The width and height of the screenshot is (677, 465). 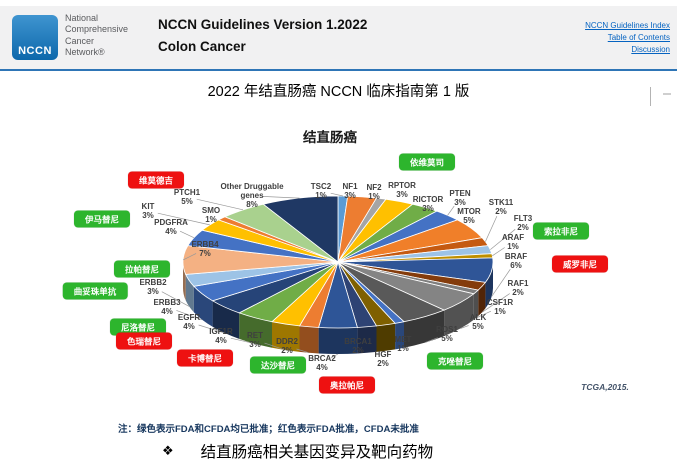 I want to click on gene-label-MET: MET 1%, so click(x=403, y=343).